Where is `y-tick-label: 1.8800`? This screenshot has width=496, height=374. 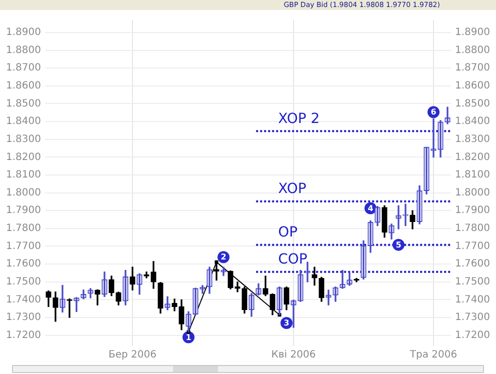 y-tick-label: 1.8800 is located at coordinates (23, 50).